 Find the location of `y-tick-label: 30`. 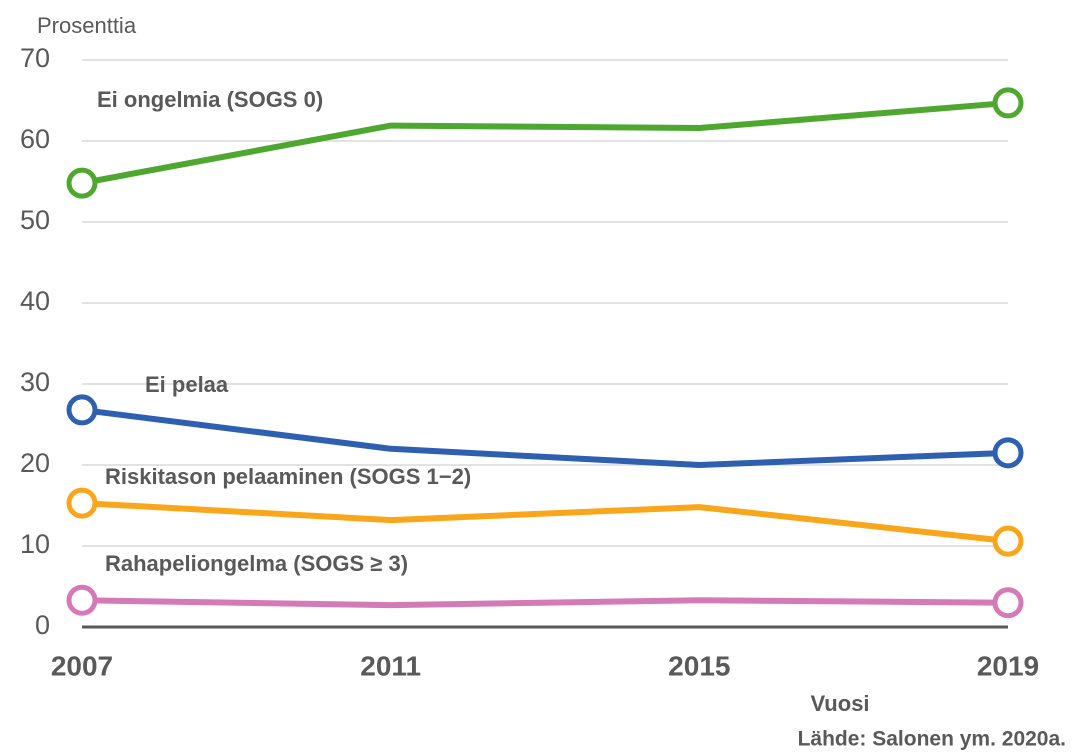

y-tick-label: 30 is located at coordinates (35, 382).